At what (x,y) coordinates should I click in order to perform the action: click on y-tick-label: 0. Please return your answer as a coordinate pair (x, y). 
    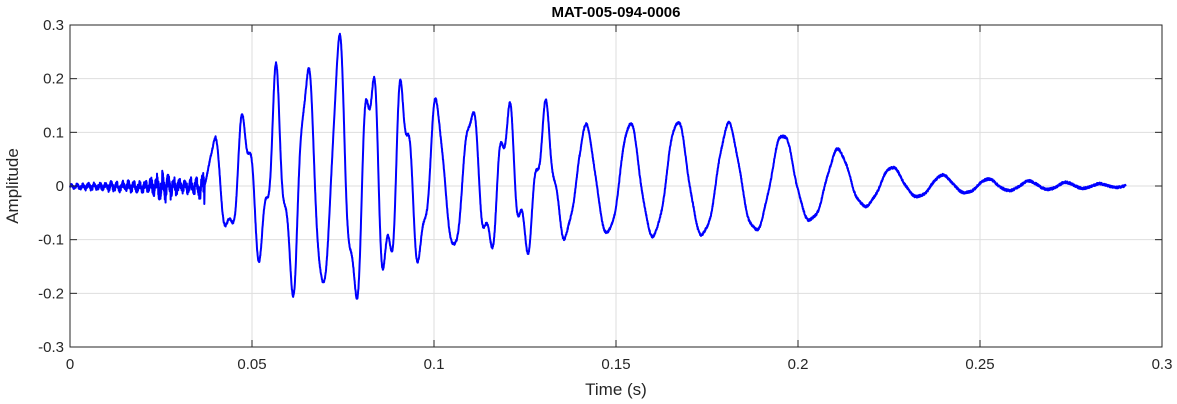
    Looking at the image, I should click on (60, 186).